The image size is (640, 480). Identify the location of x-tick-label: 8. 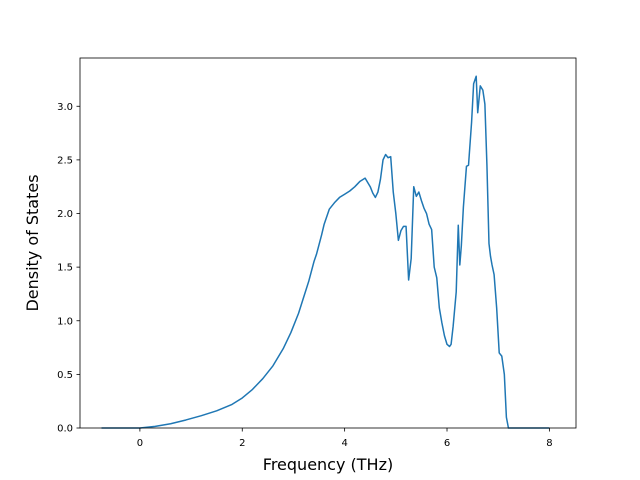
(549, 443).